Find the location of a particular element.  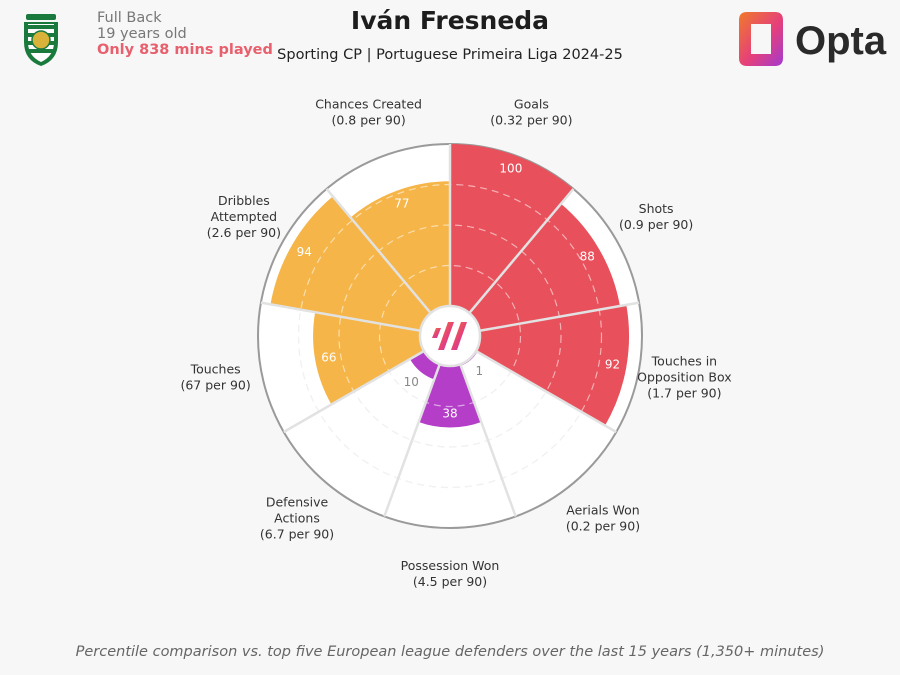

metric-label: Touches (67 per 90) is located at coordinates (215, 376).